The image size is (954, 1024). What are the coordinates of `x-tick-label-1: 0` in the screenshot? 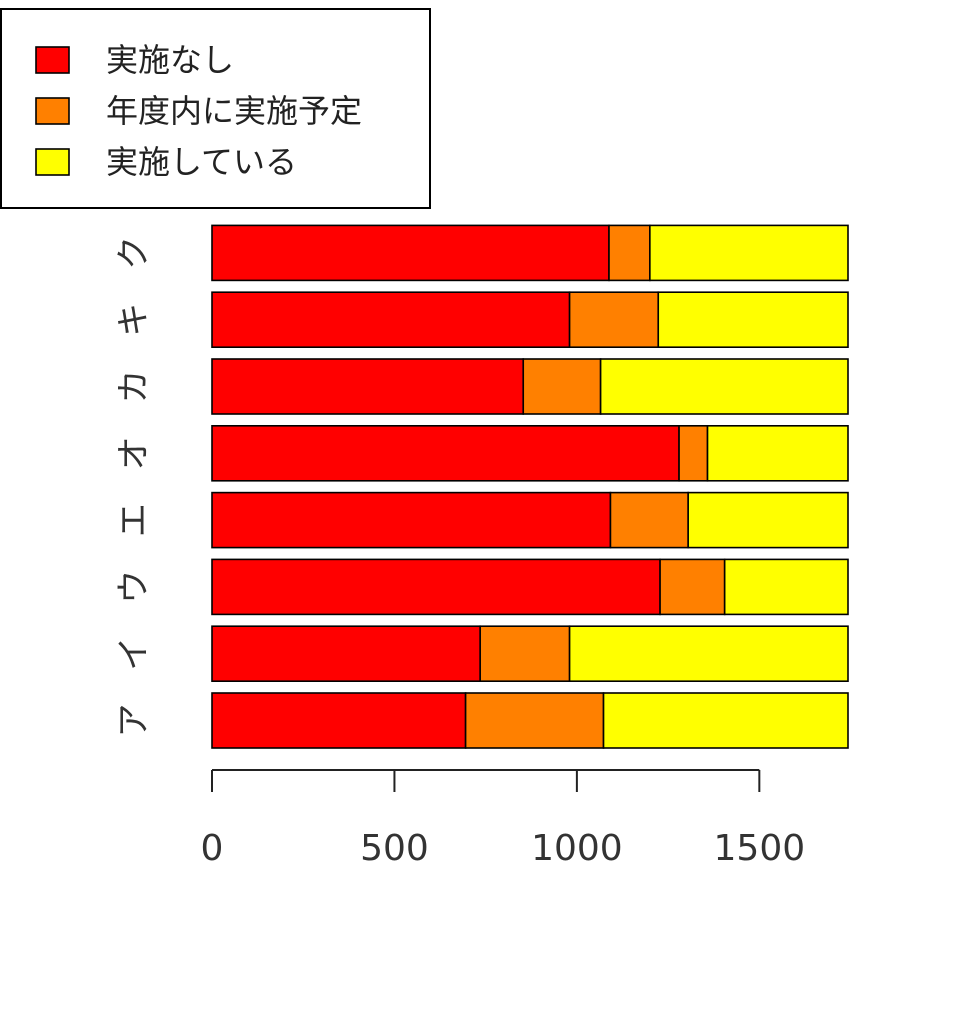 It's located at (212, 848).